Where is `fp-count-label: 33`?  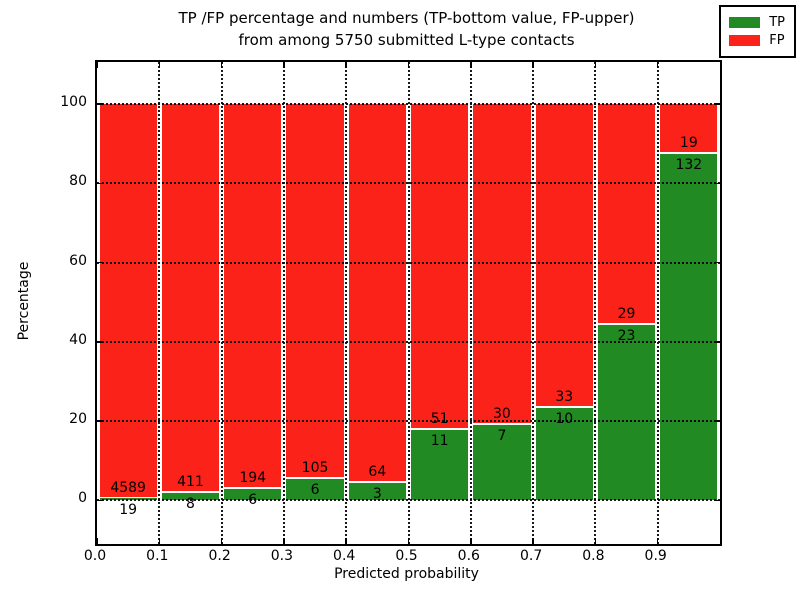
fp-count-label: 33 is located at coordinates (564, 397).